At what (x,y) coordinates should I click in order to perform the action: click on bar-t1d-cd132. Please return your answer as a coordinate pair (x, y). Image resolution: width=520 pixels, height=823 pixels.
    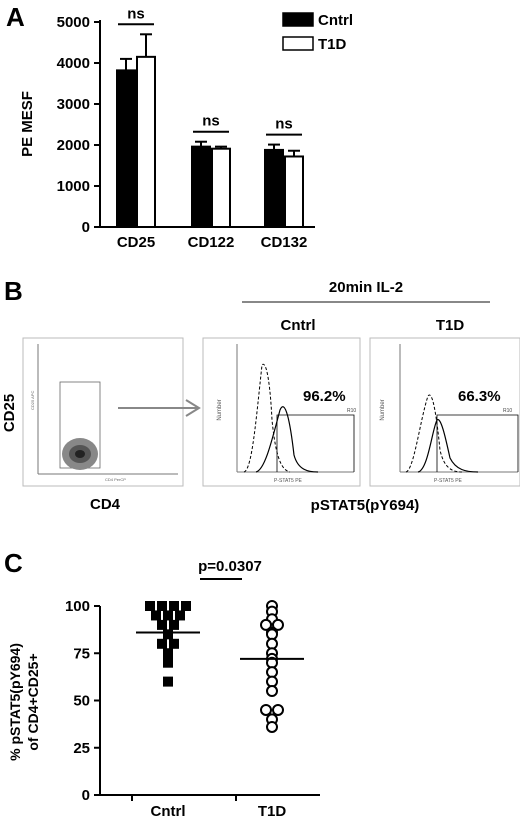
    Looking at the image, I should click on (294, 191).